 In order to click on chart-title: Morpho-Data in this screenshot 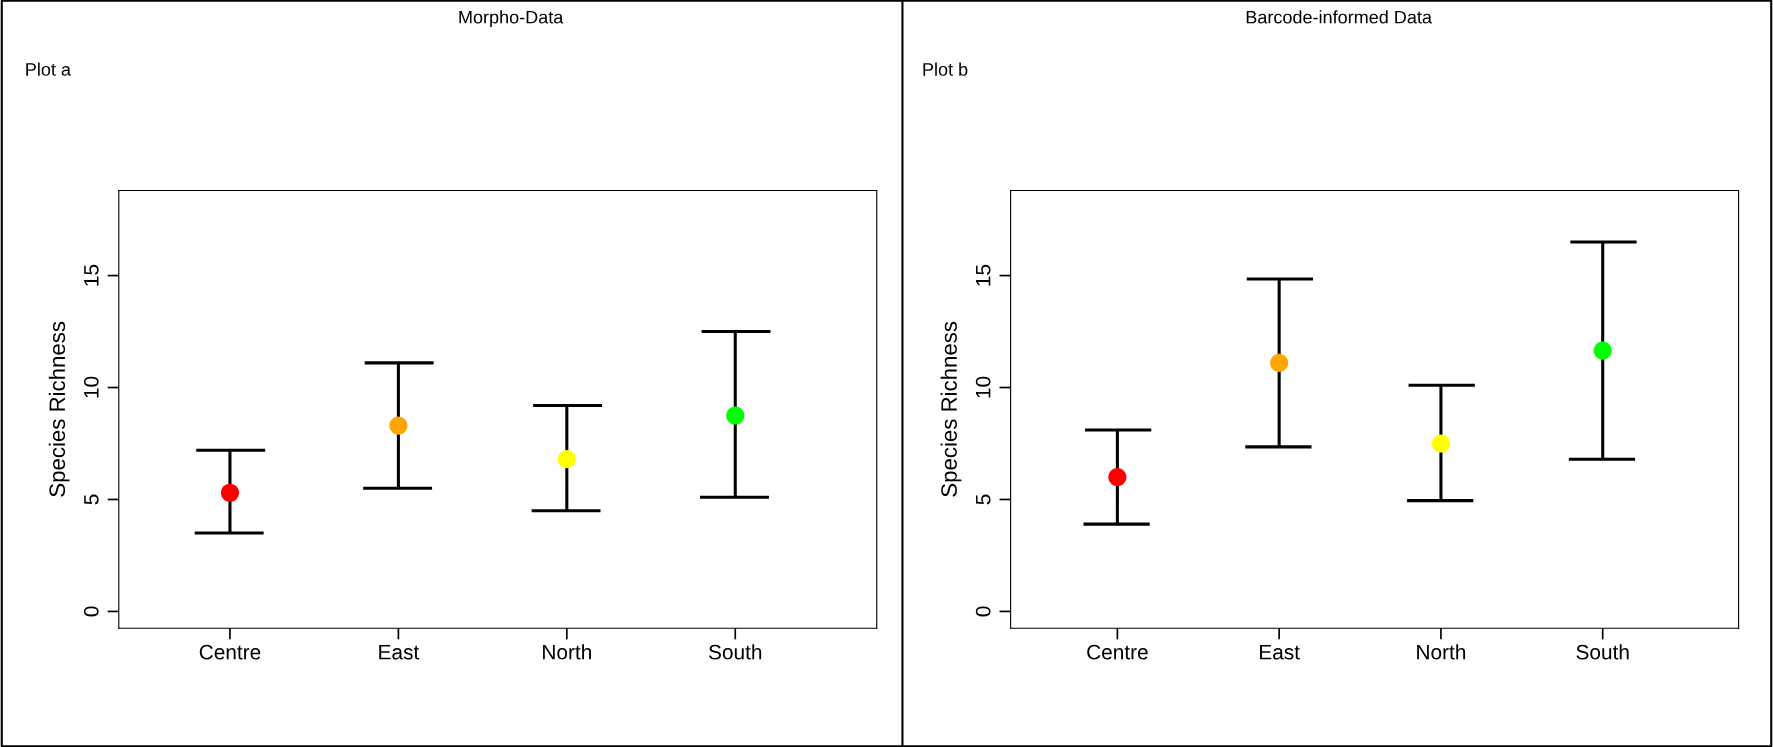, I will do `click(511, 19)`.